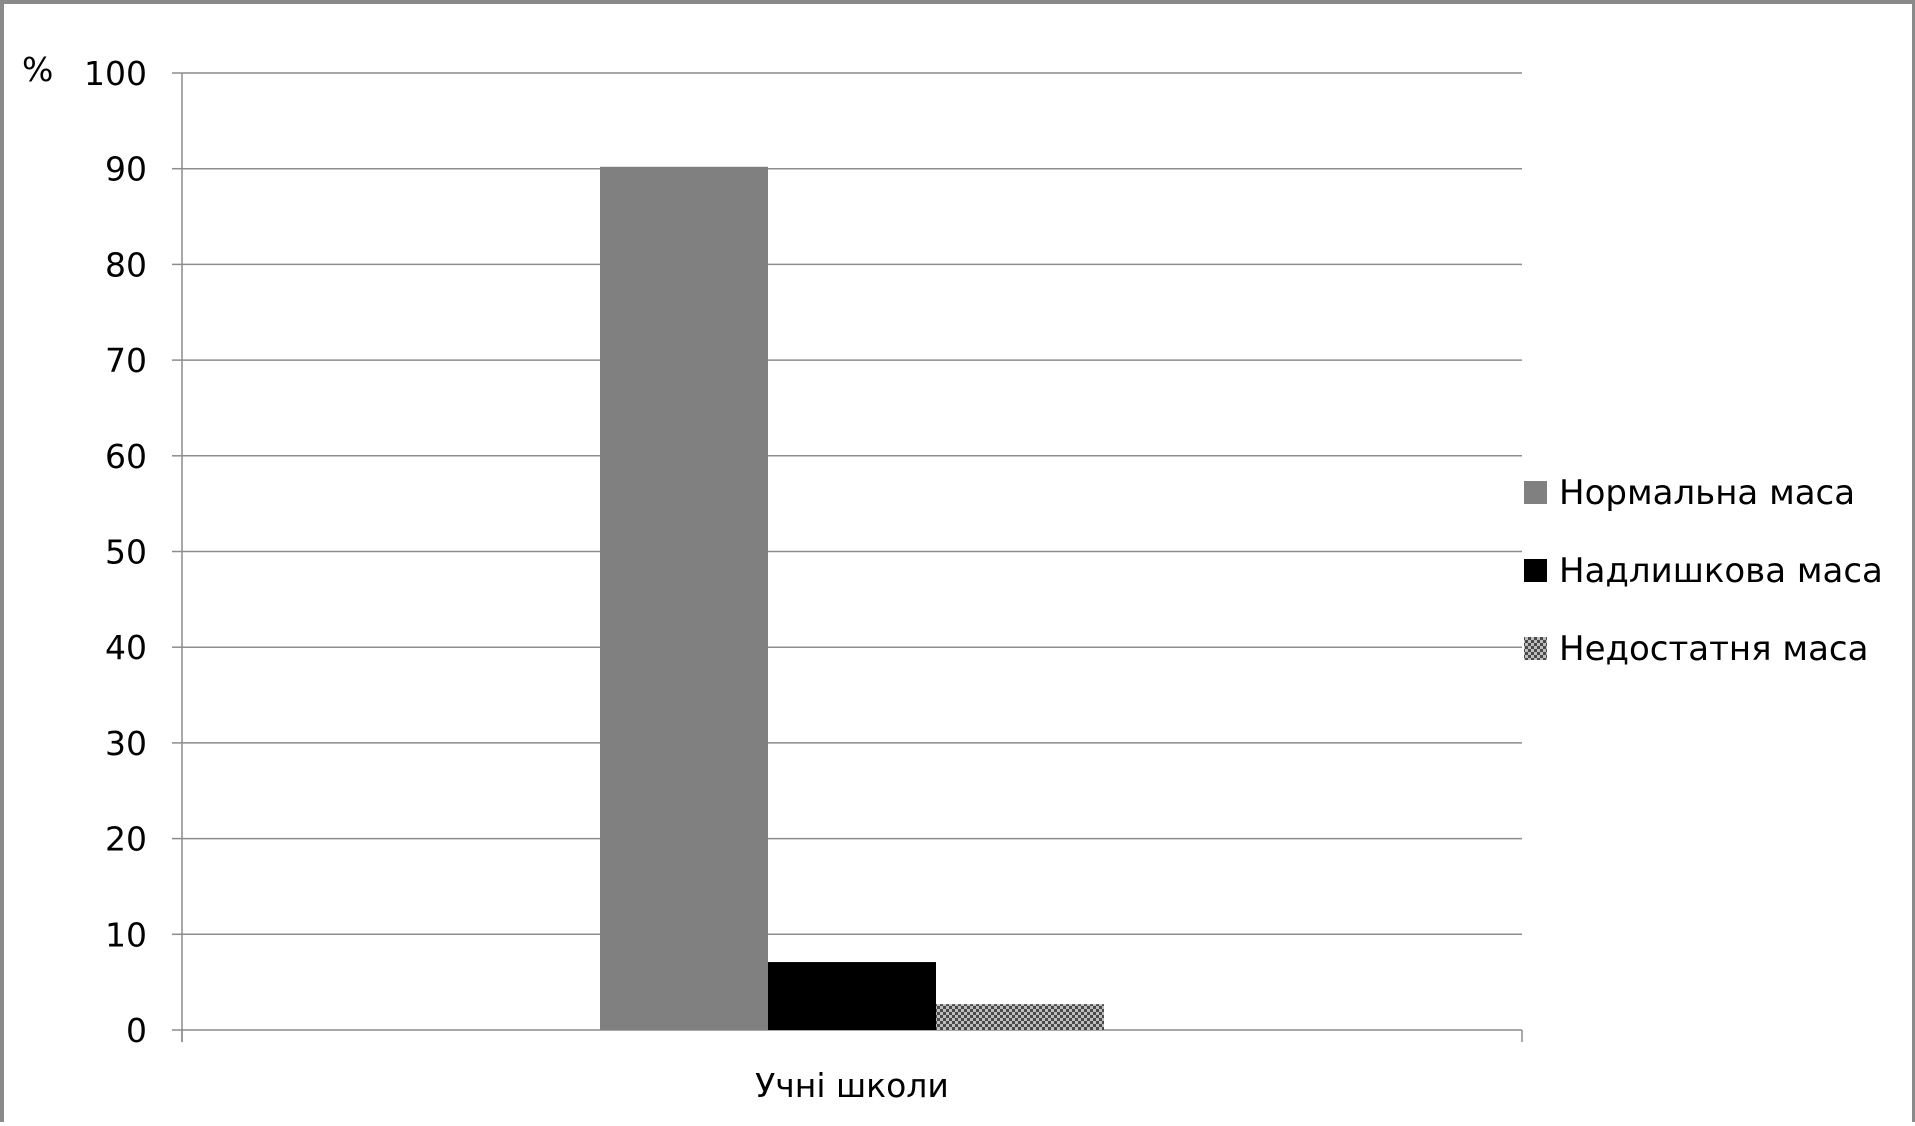 This screenshot has height=1126, width=1915. I want to click on y-tick-label: 0, so click(136, 1030).